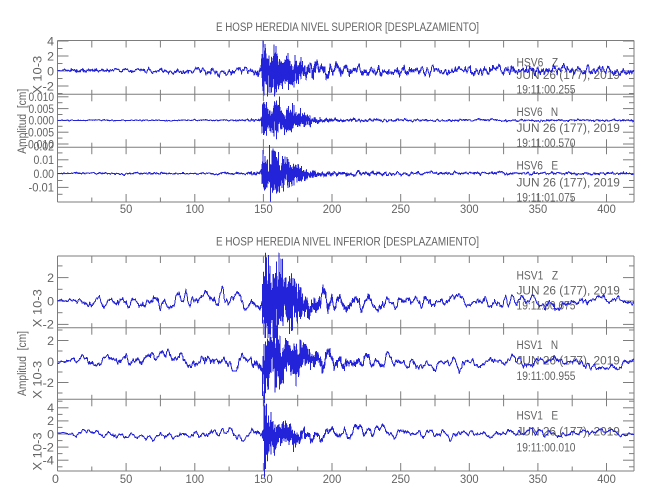 This screenshot has width=650, height=500. What do you see at coordinates (546, 448) in the screenshot?
I see `svg-text: 19:11:00.010` at bounding box center [546, 448].